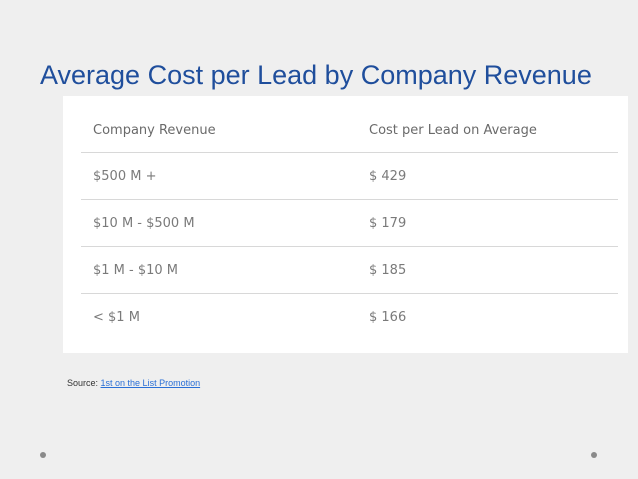  Describe the element at coordinates (594, 455) in the screenshot. I see `decorative-dot-right` at that location.